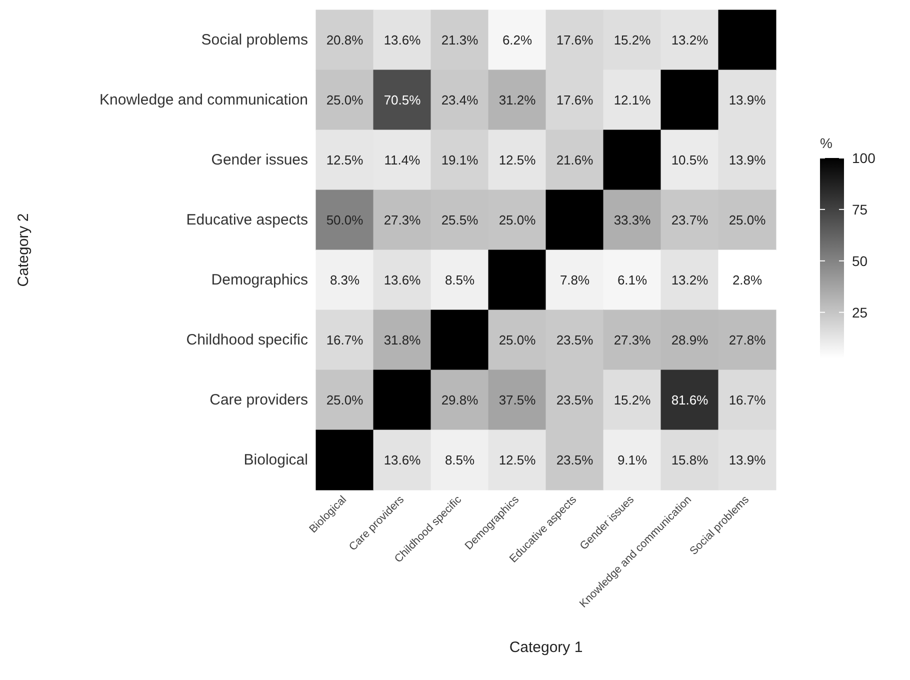 Image resolution: width=910 pixels, height=680 pixels. Describe the element at coordinates (345, 40) in the screenshot. I see `data-label: 20.8%` at that location.